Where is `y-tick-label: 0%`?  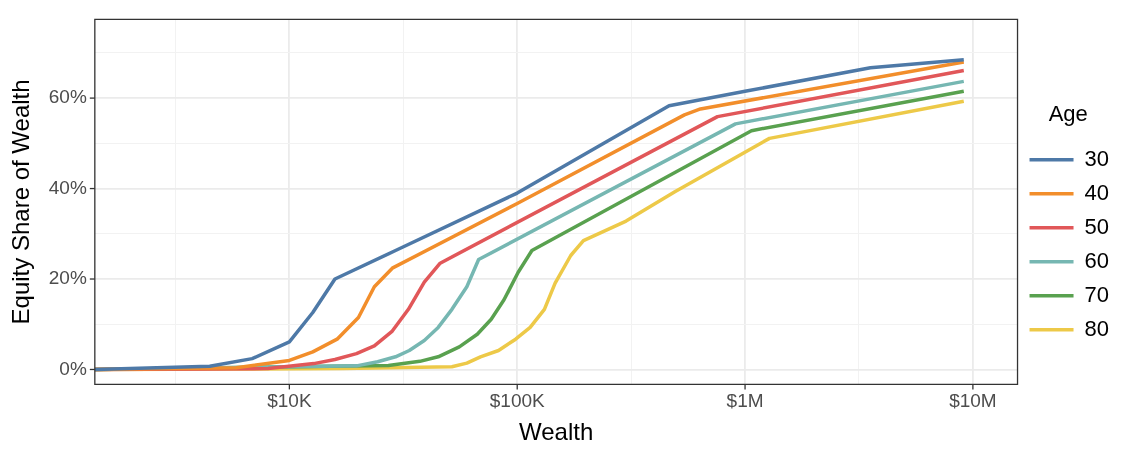
y-tick-label: 0% is located at coordinates (73, 368).